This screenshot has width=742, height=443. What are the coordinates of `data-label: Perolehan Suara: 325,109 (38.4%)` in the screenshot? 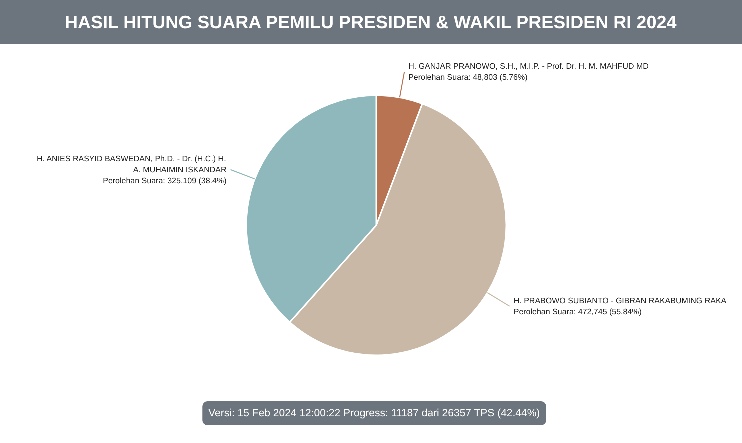 It's located at (165, 181).